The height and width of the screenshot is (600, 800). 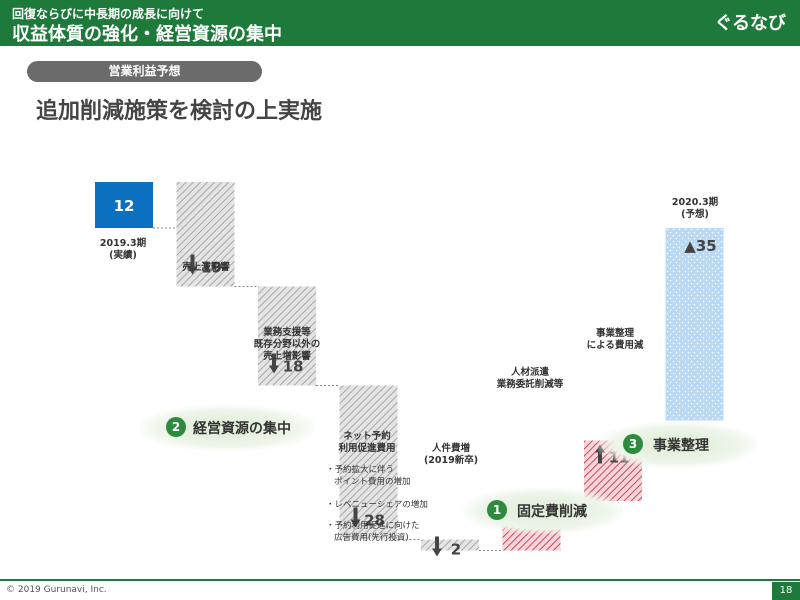 What do you see at coordinates (695, 202) in the screenshot?
I see `bar-label-line: 2020.3期` at bounding box center [695, 202].